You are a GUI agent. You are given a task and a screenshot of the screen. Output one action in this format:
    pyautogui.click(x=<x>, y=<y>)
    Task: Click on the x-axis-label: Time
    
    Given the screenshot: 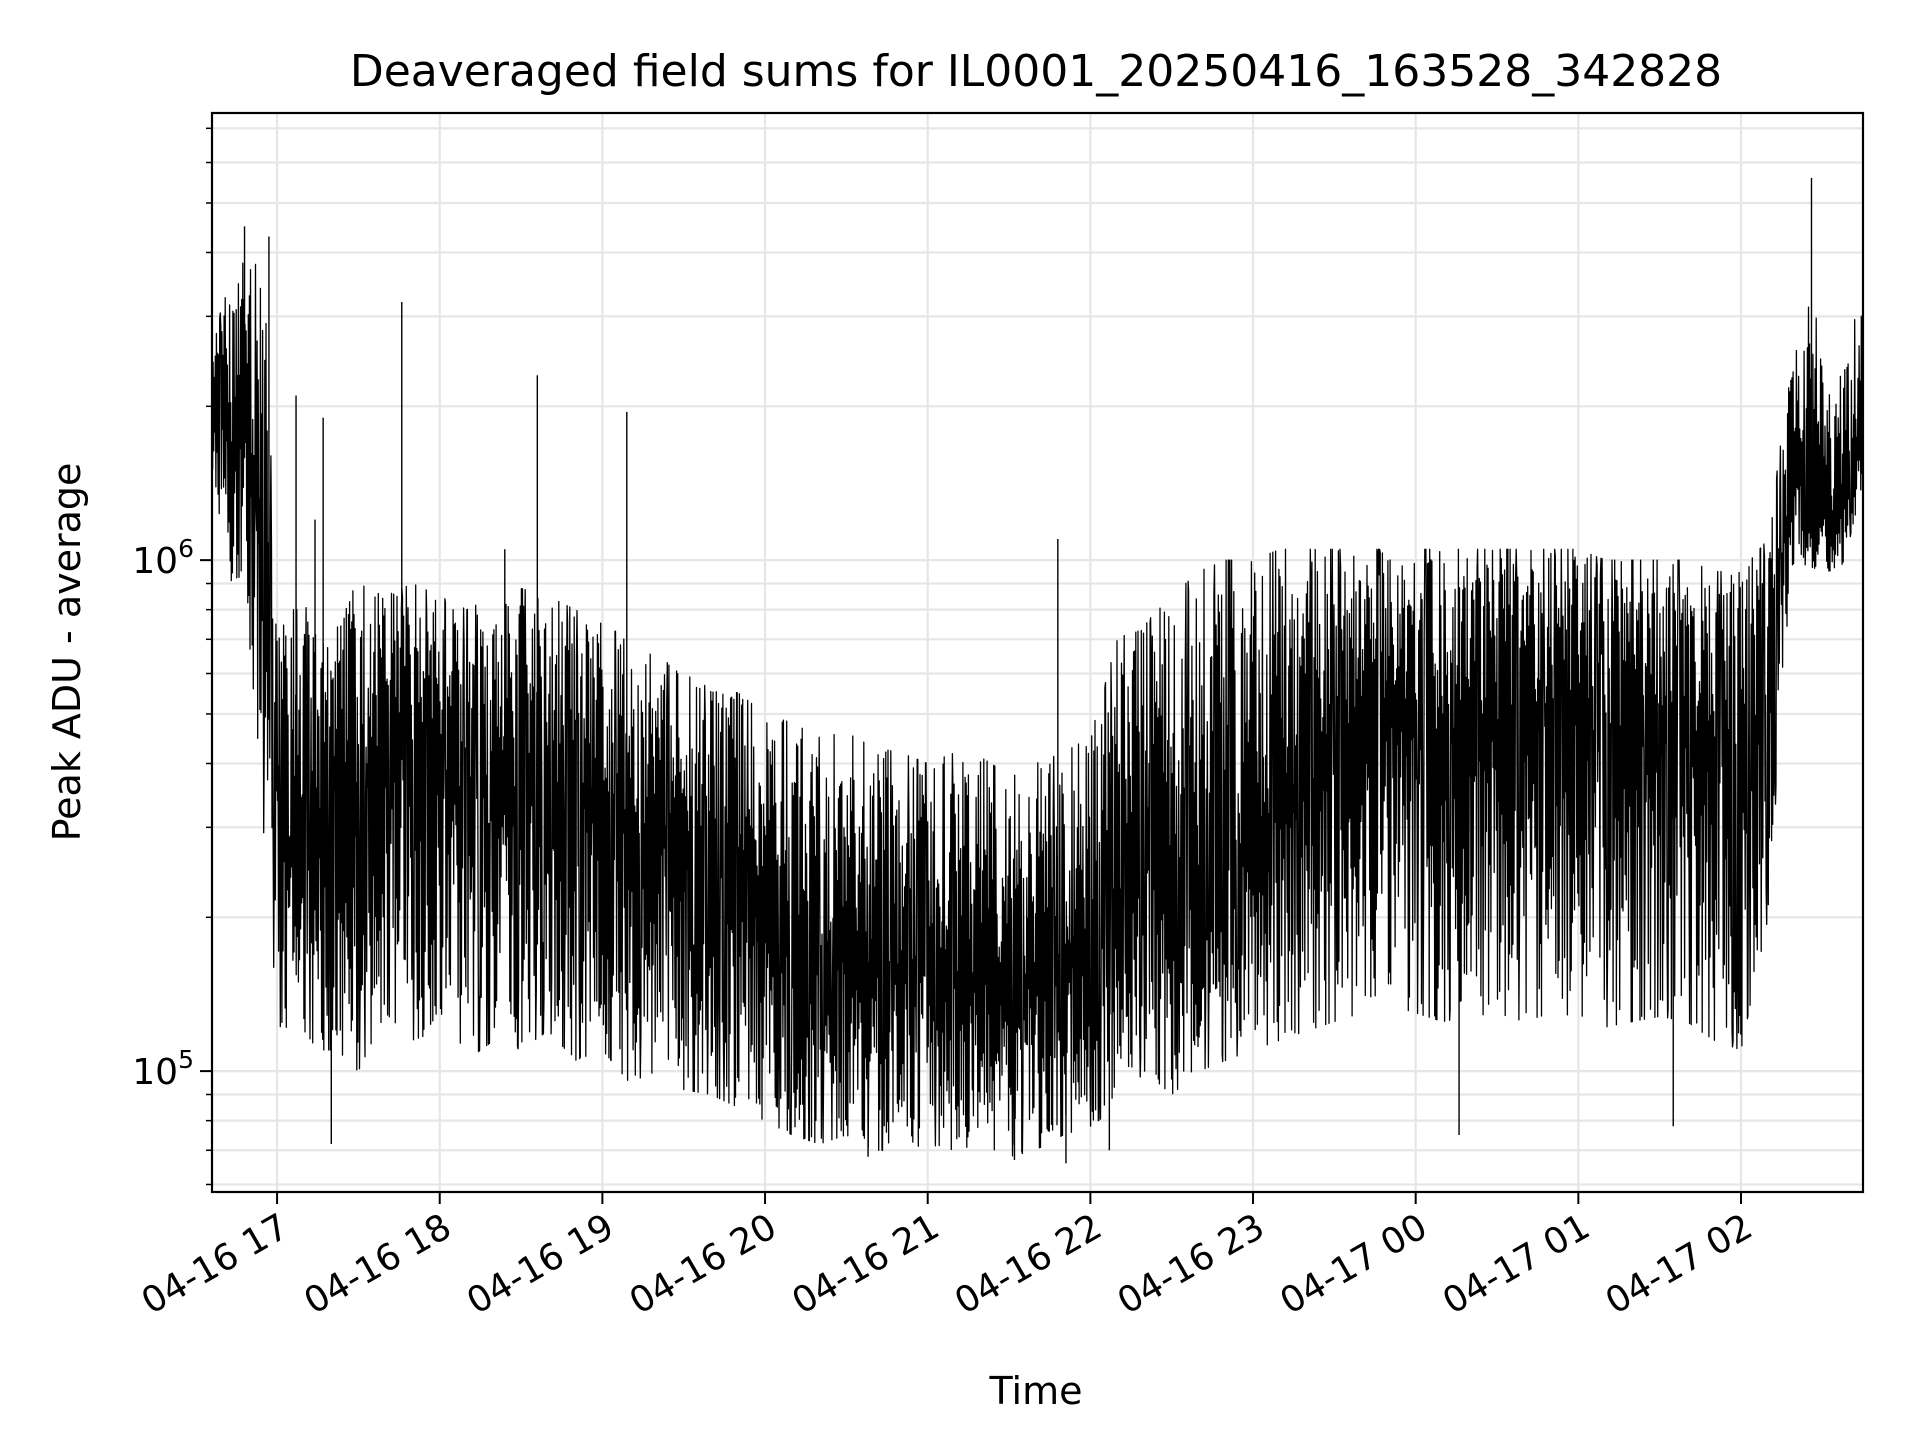 What is the action you would take?
    pyautogui.click(x=1036, y=1391)
    